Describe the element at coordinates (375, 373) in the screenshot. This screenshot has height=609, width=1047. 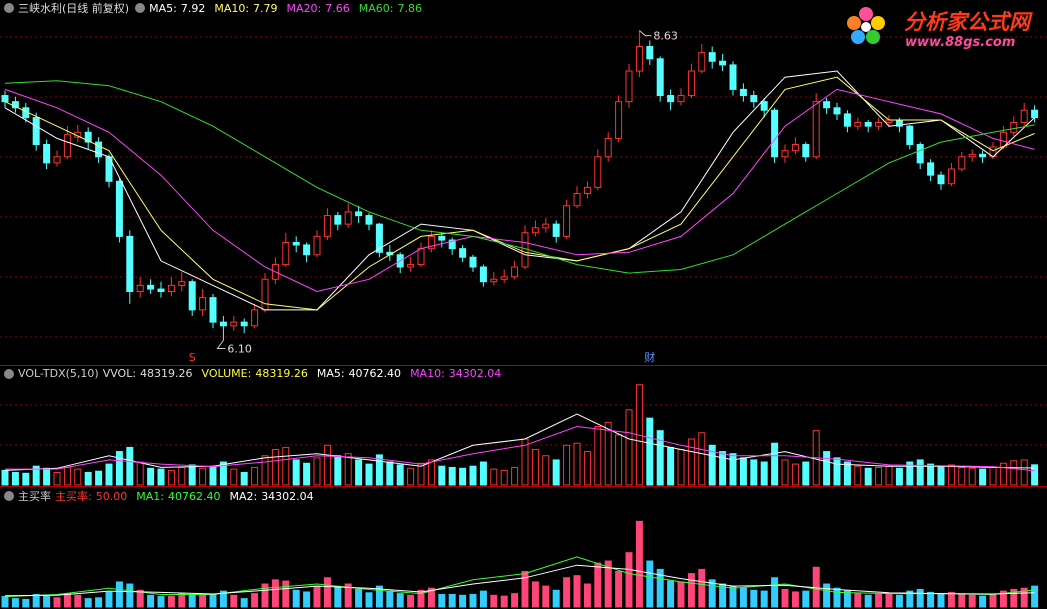
I see `legend-value: 40762.40` at that location.